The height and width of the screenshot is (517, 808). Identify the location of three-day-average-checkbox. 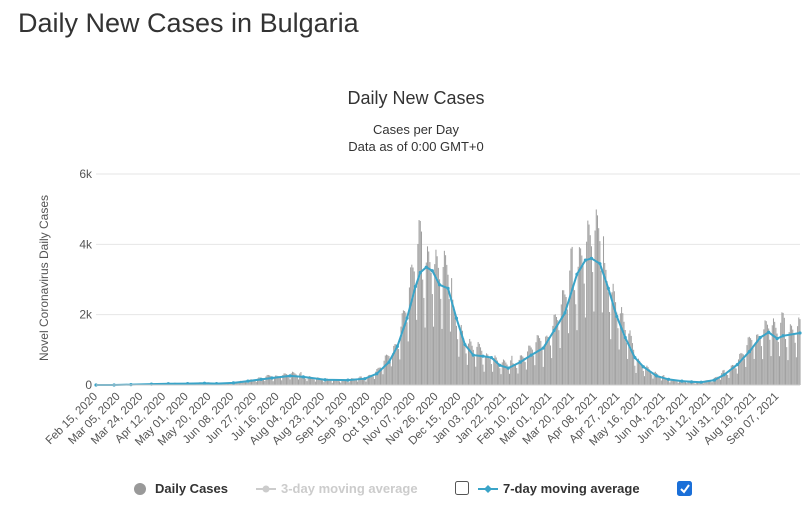
(462, 488).